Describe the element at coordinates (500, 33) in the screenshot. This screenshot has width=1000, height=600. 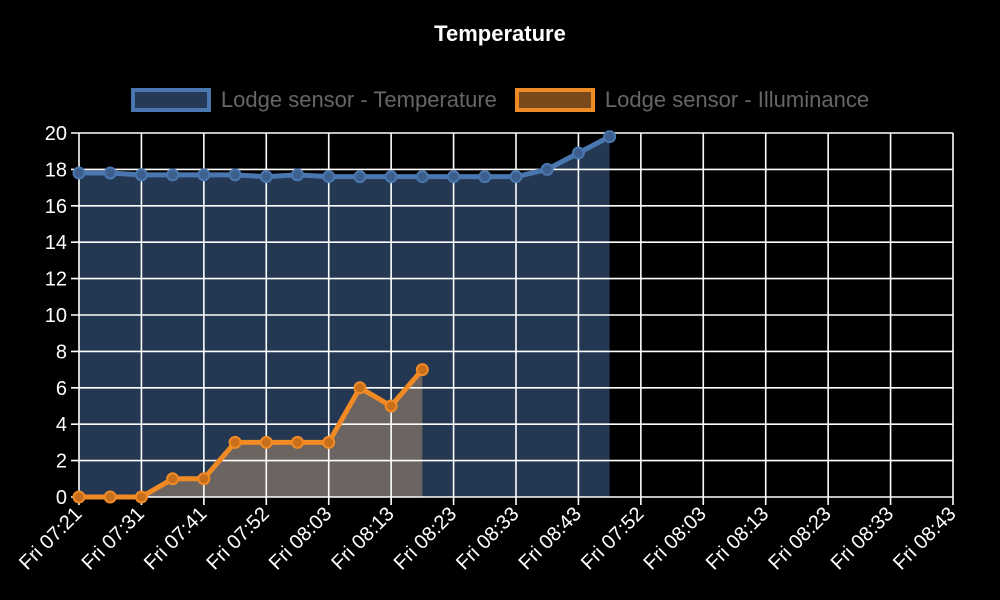
I see `chart-title: Temperature` at that location.